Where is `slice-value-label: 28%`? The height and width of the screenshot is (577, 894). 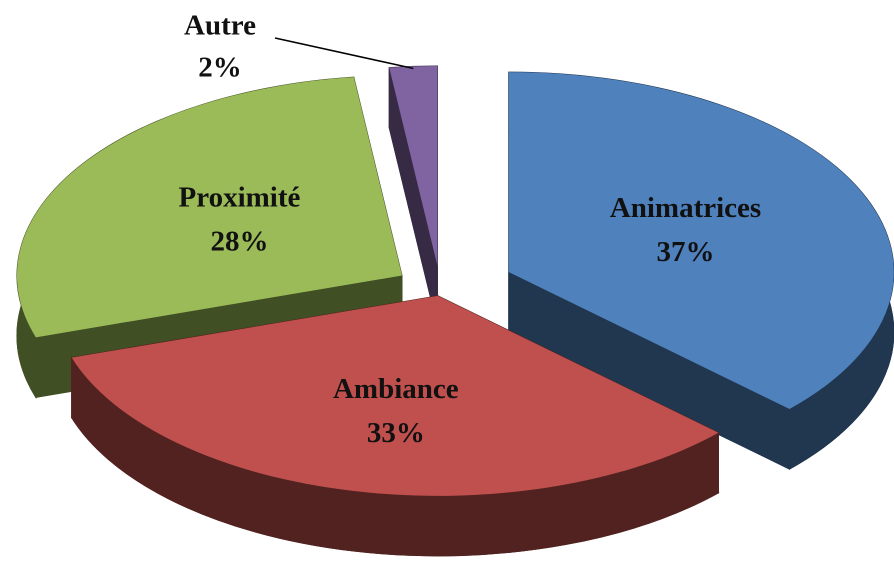 slice-value-label: 28% is located at coordinates (239, 242).